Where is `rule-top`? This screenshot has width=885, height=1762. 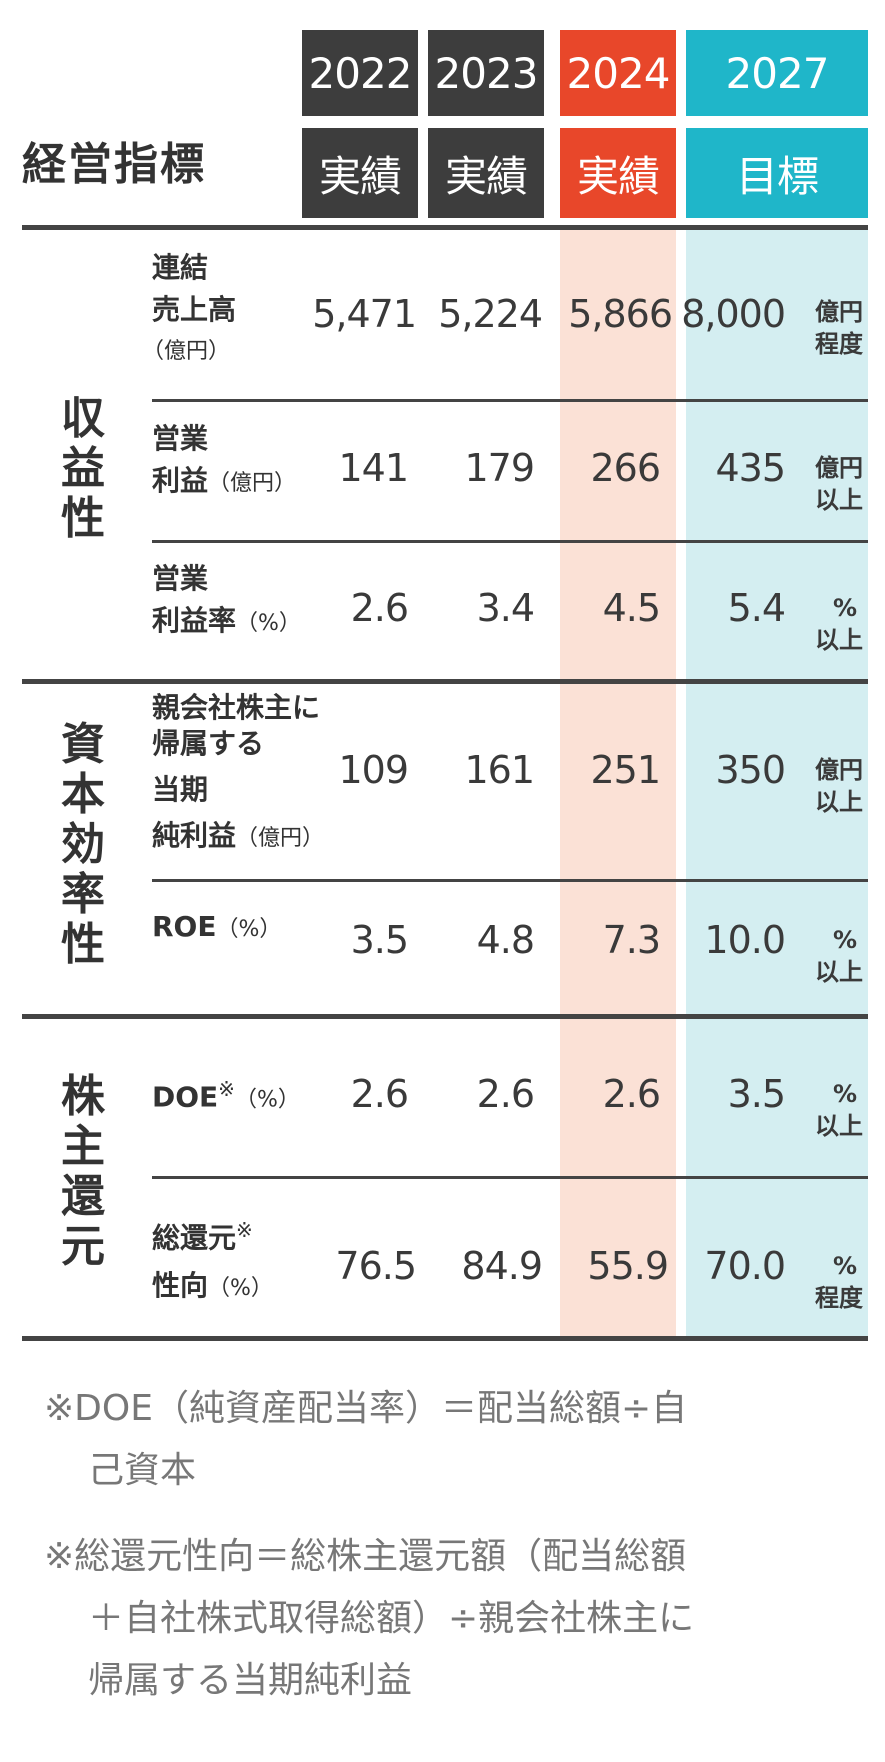 rule-top is located at coordinates (445, 227).